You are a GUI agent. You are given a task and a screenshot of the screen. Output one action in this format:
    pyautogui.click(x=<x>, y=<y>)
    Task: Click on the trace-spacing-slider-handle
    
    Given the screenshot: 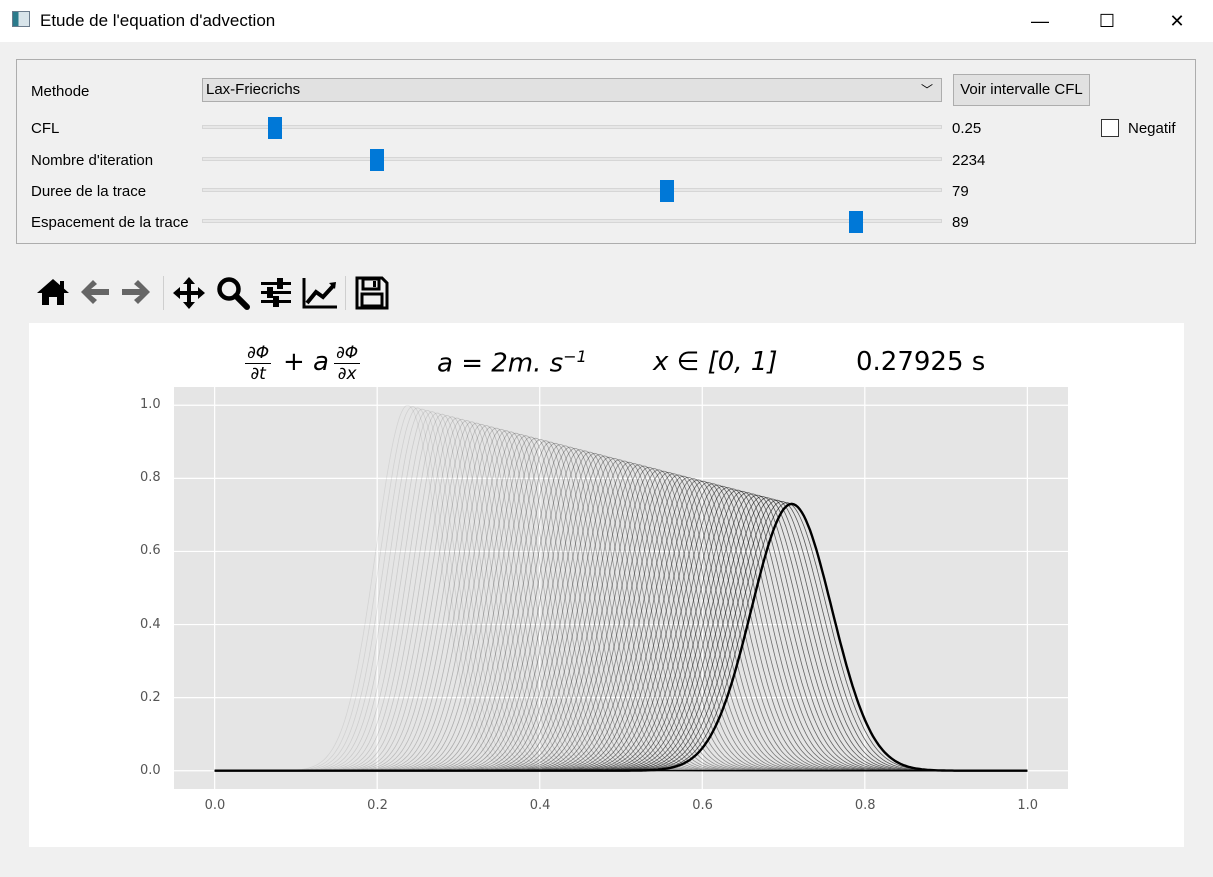 What is the action you would take?
    pyautogui.click(x=856, y=222)
    